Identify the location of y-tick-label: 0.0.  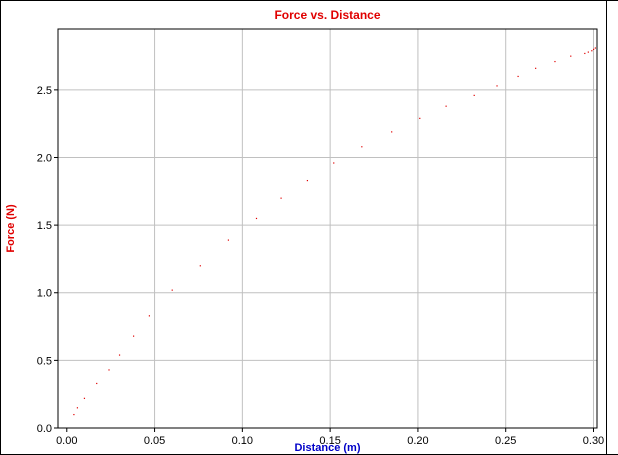
(44, 429).